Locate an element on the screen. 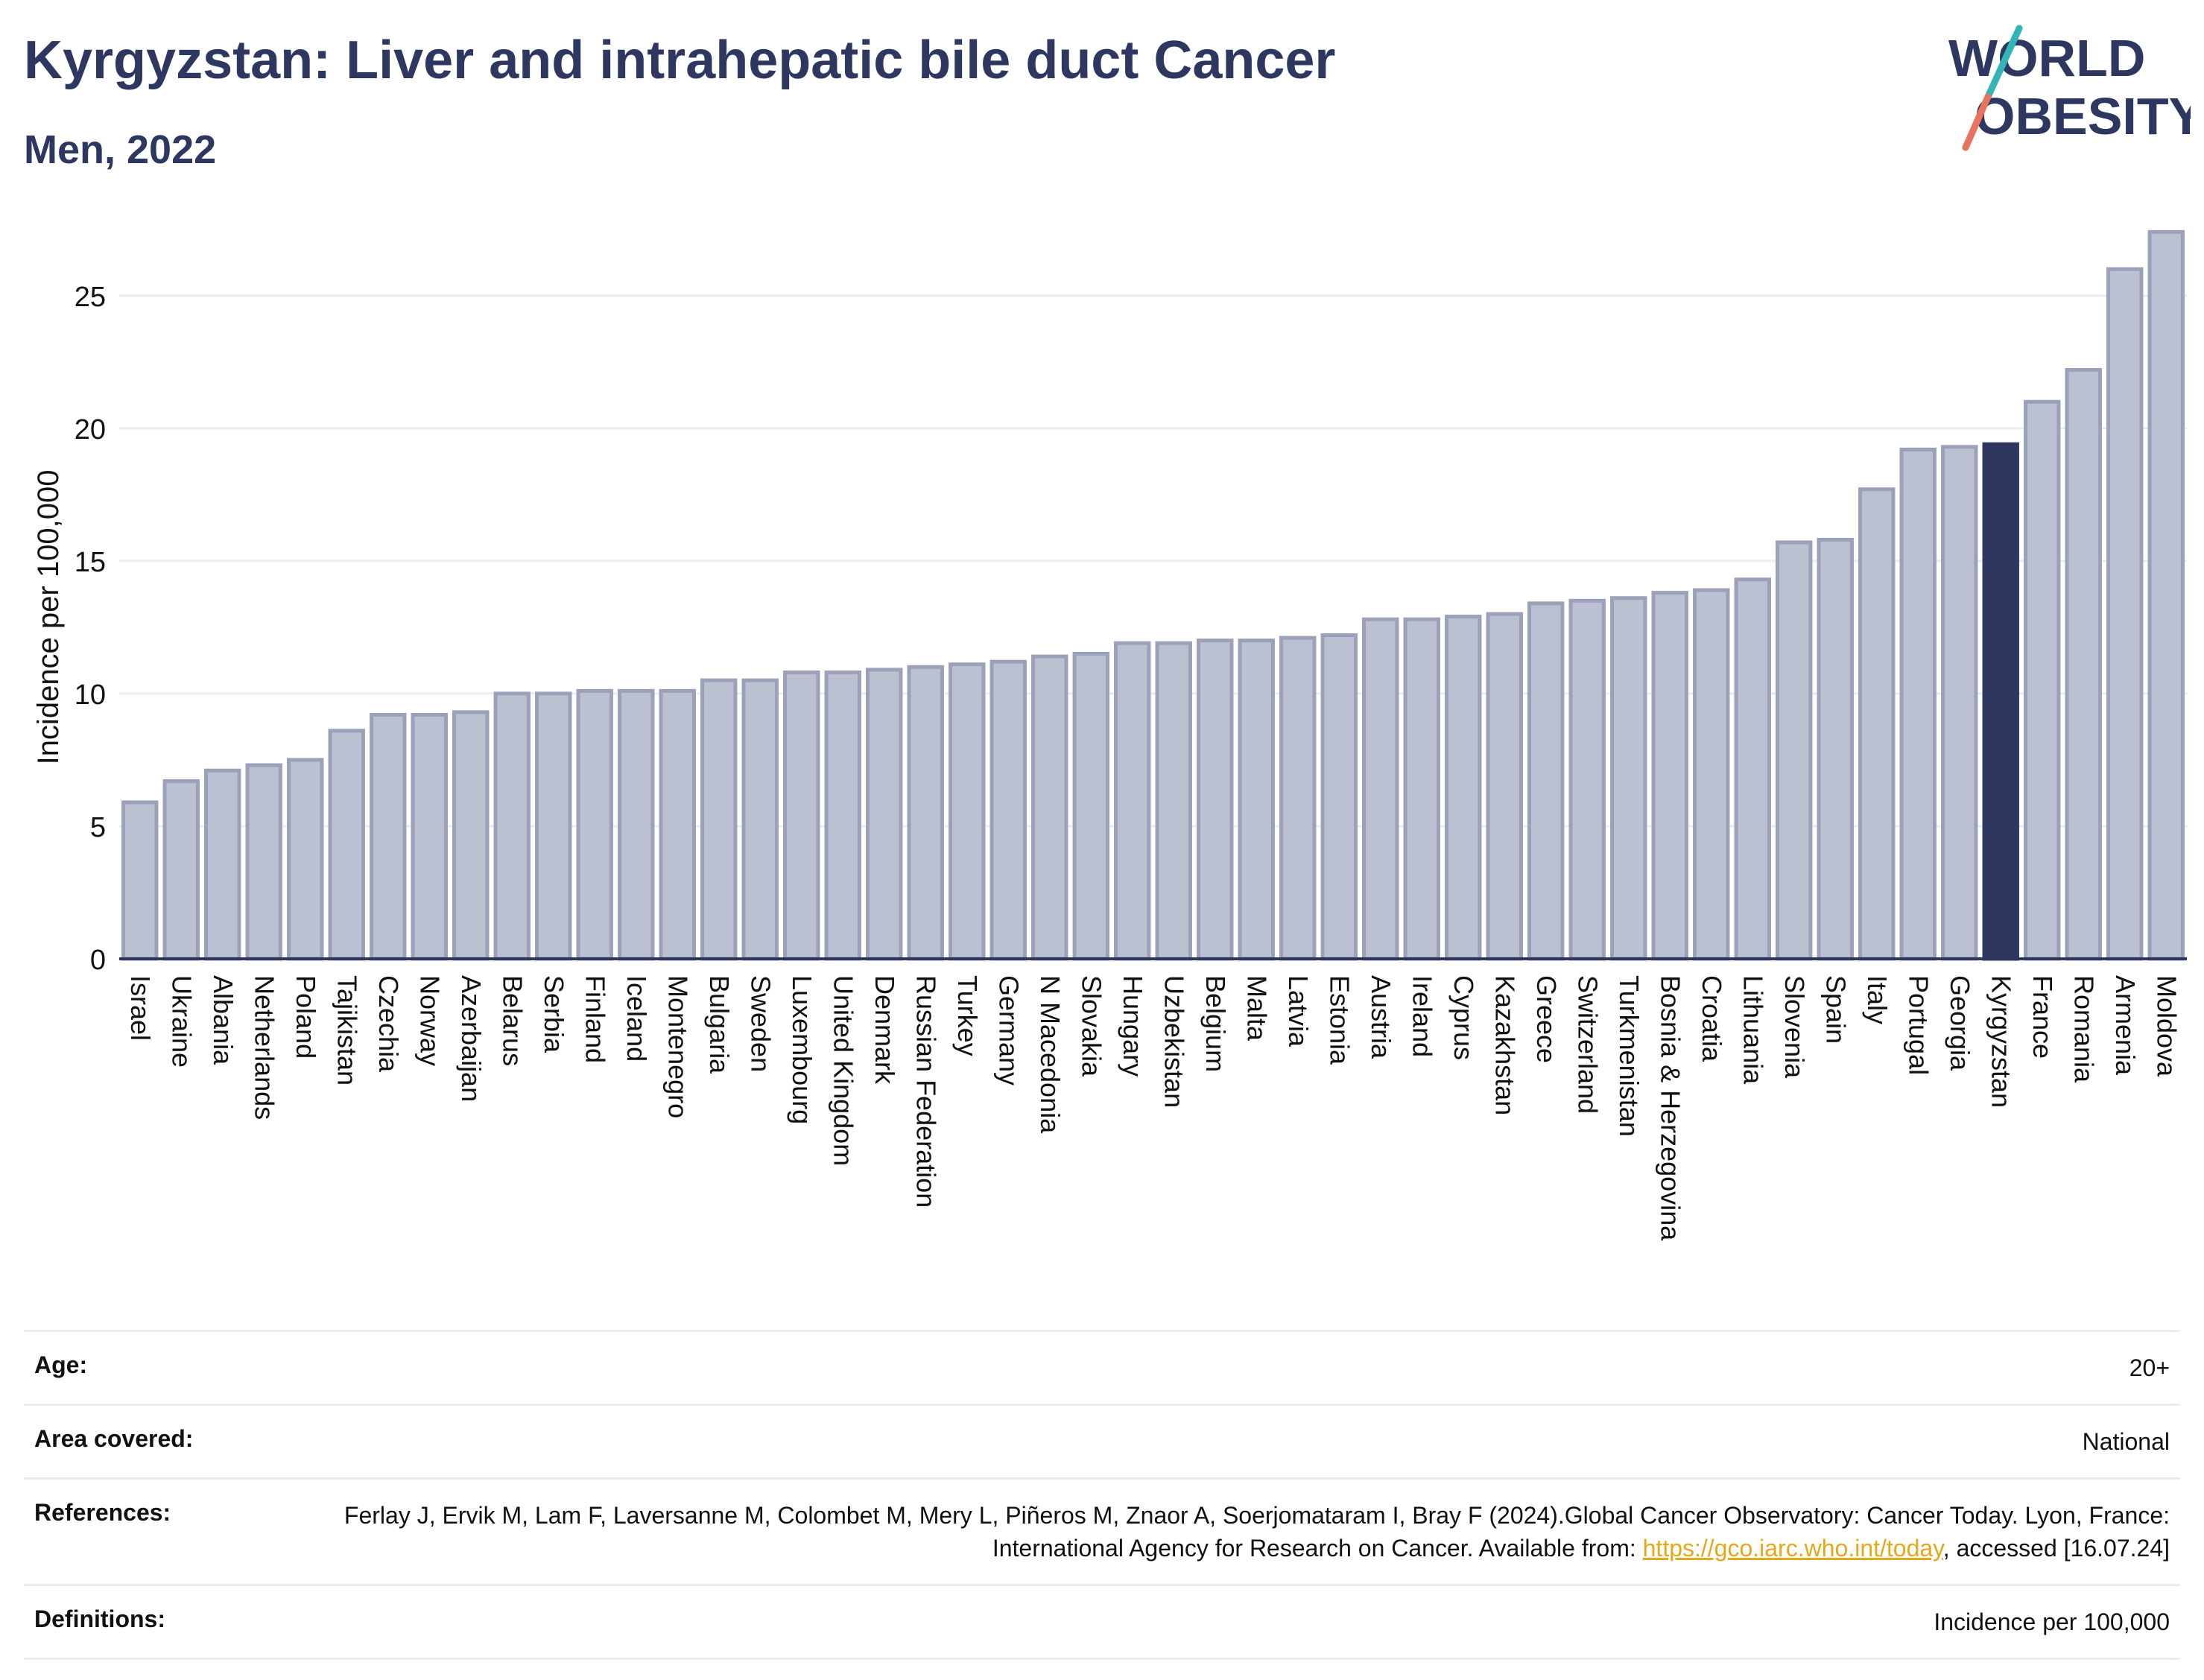 This screenshot has width=2204, height=1680. bar-croatia is located at coordinates (1711, 774).